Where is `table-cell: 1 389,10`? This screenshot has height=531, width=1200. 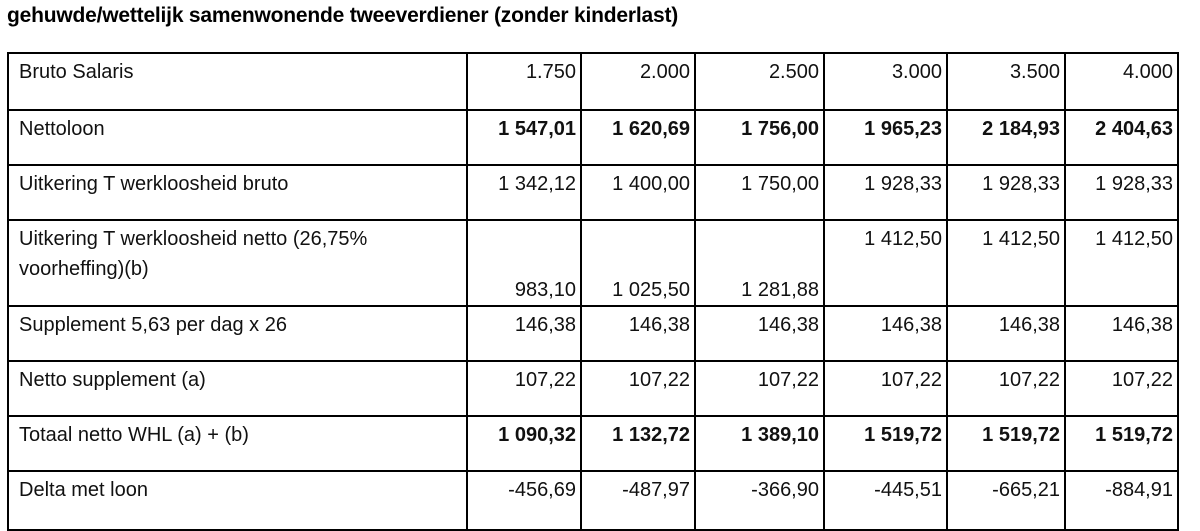
table-cell: 1 389,10 is located at coordinates (759, 443).